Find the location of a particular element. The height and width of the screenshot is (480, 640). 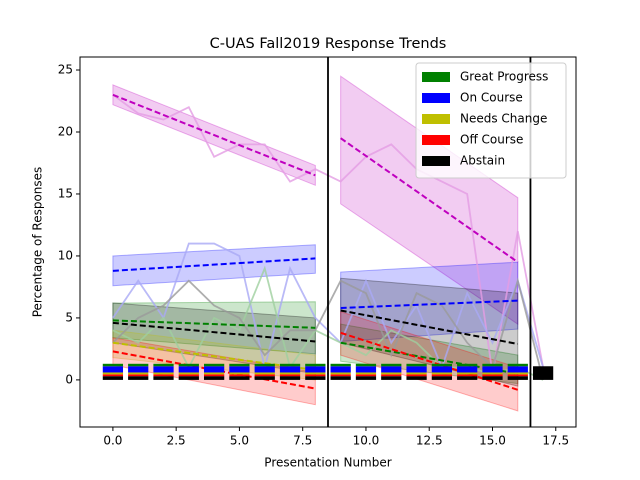

legend-label: Abstain is located at coordinates (482, 161).